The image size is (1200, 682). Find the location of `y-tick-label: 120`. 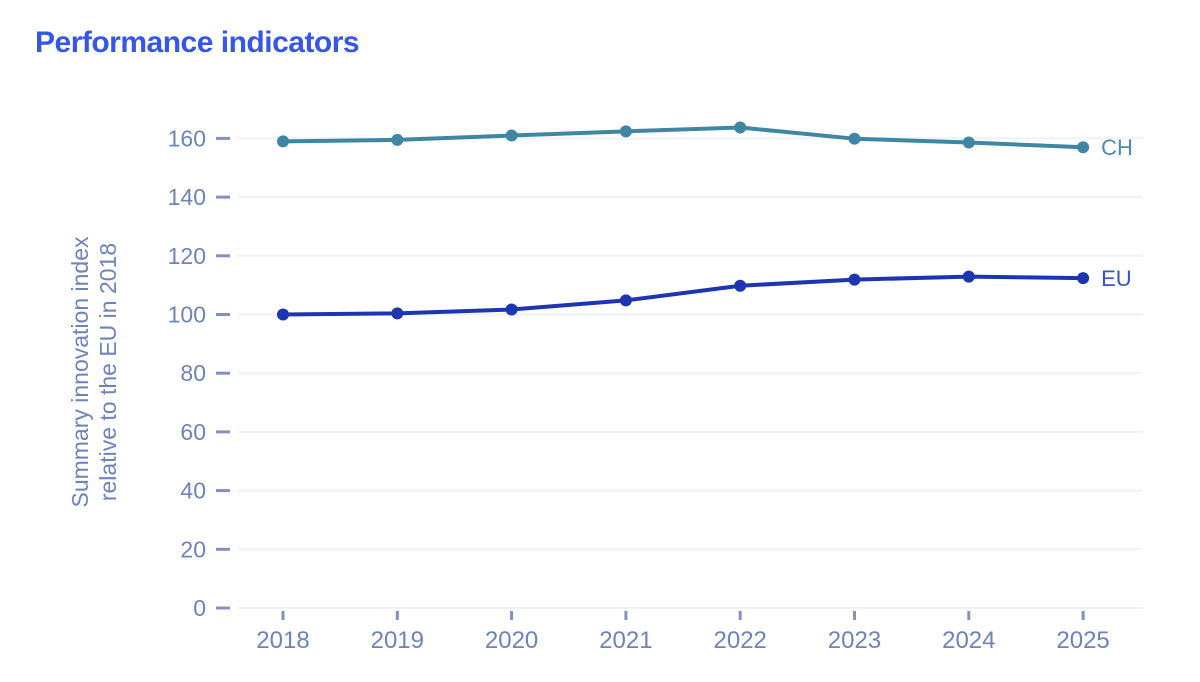

y-tick-label: 120 is located at coordinates (187, 256).